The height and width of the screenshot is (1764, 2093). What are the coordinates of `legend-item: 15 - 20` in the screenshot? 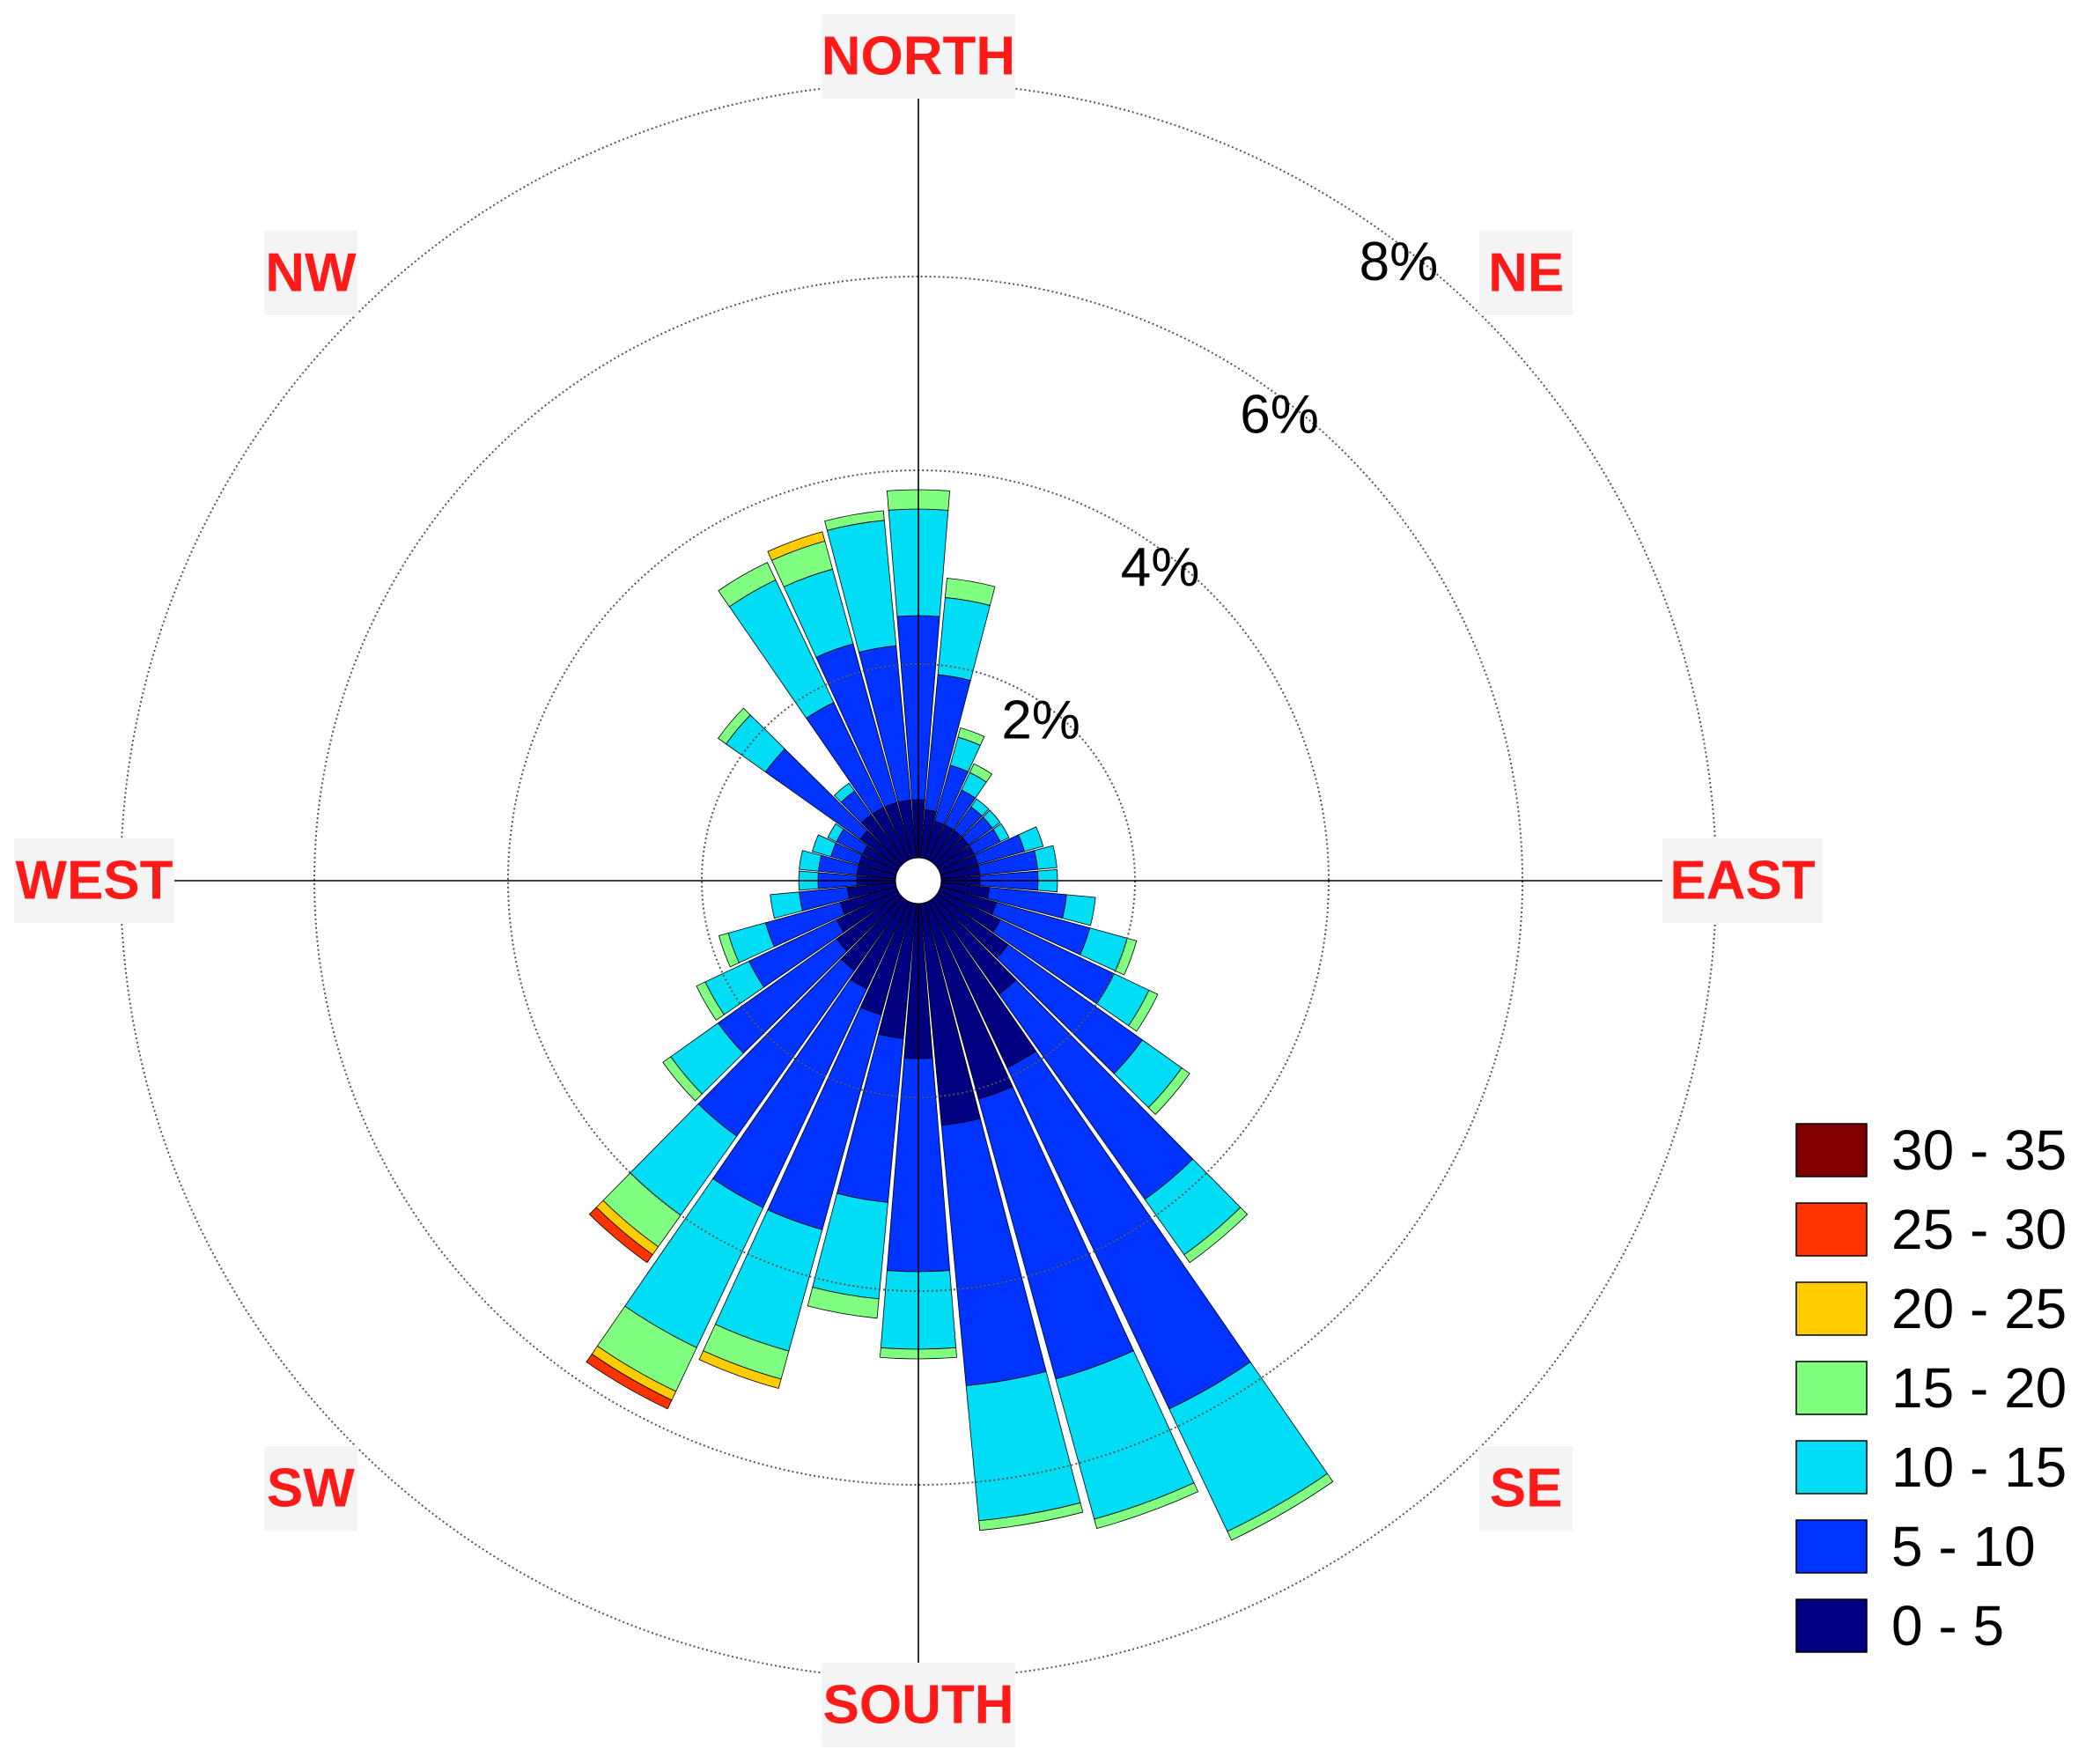 It's located at (1931, 1388).